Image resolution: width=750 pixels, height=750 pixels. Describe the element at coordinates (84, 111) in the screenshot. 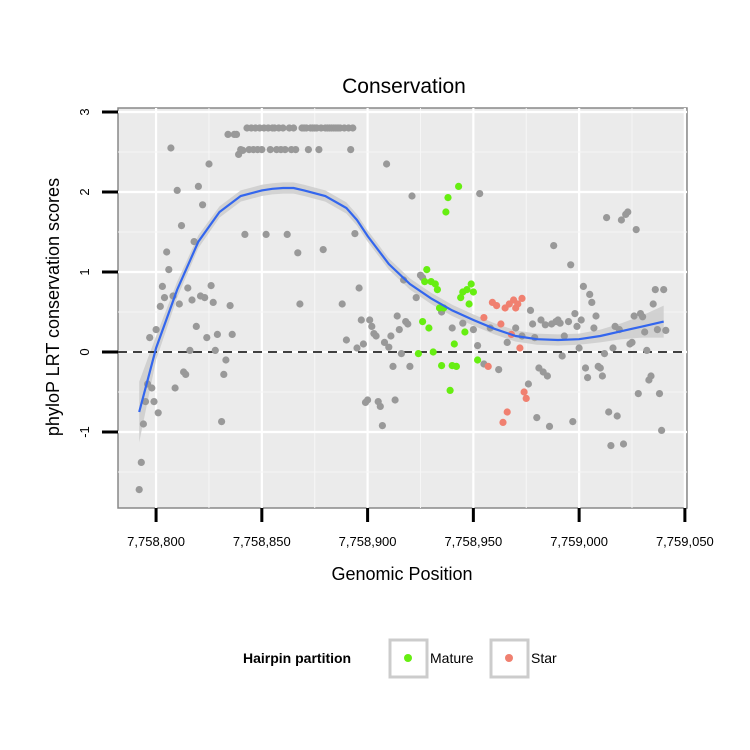

I see `y-tick-label: 3` at that location.